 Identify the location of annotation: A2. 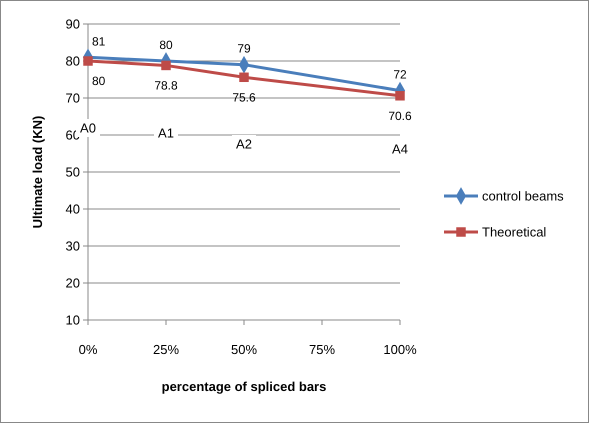
(244, 144).